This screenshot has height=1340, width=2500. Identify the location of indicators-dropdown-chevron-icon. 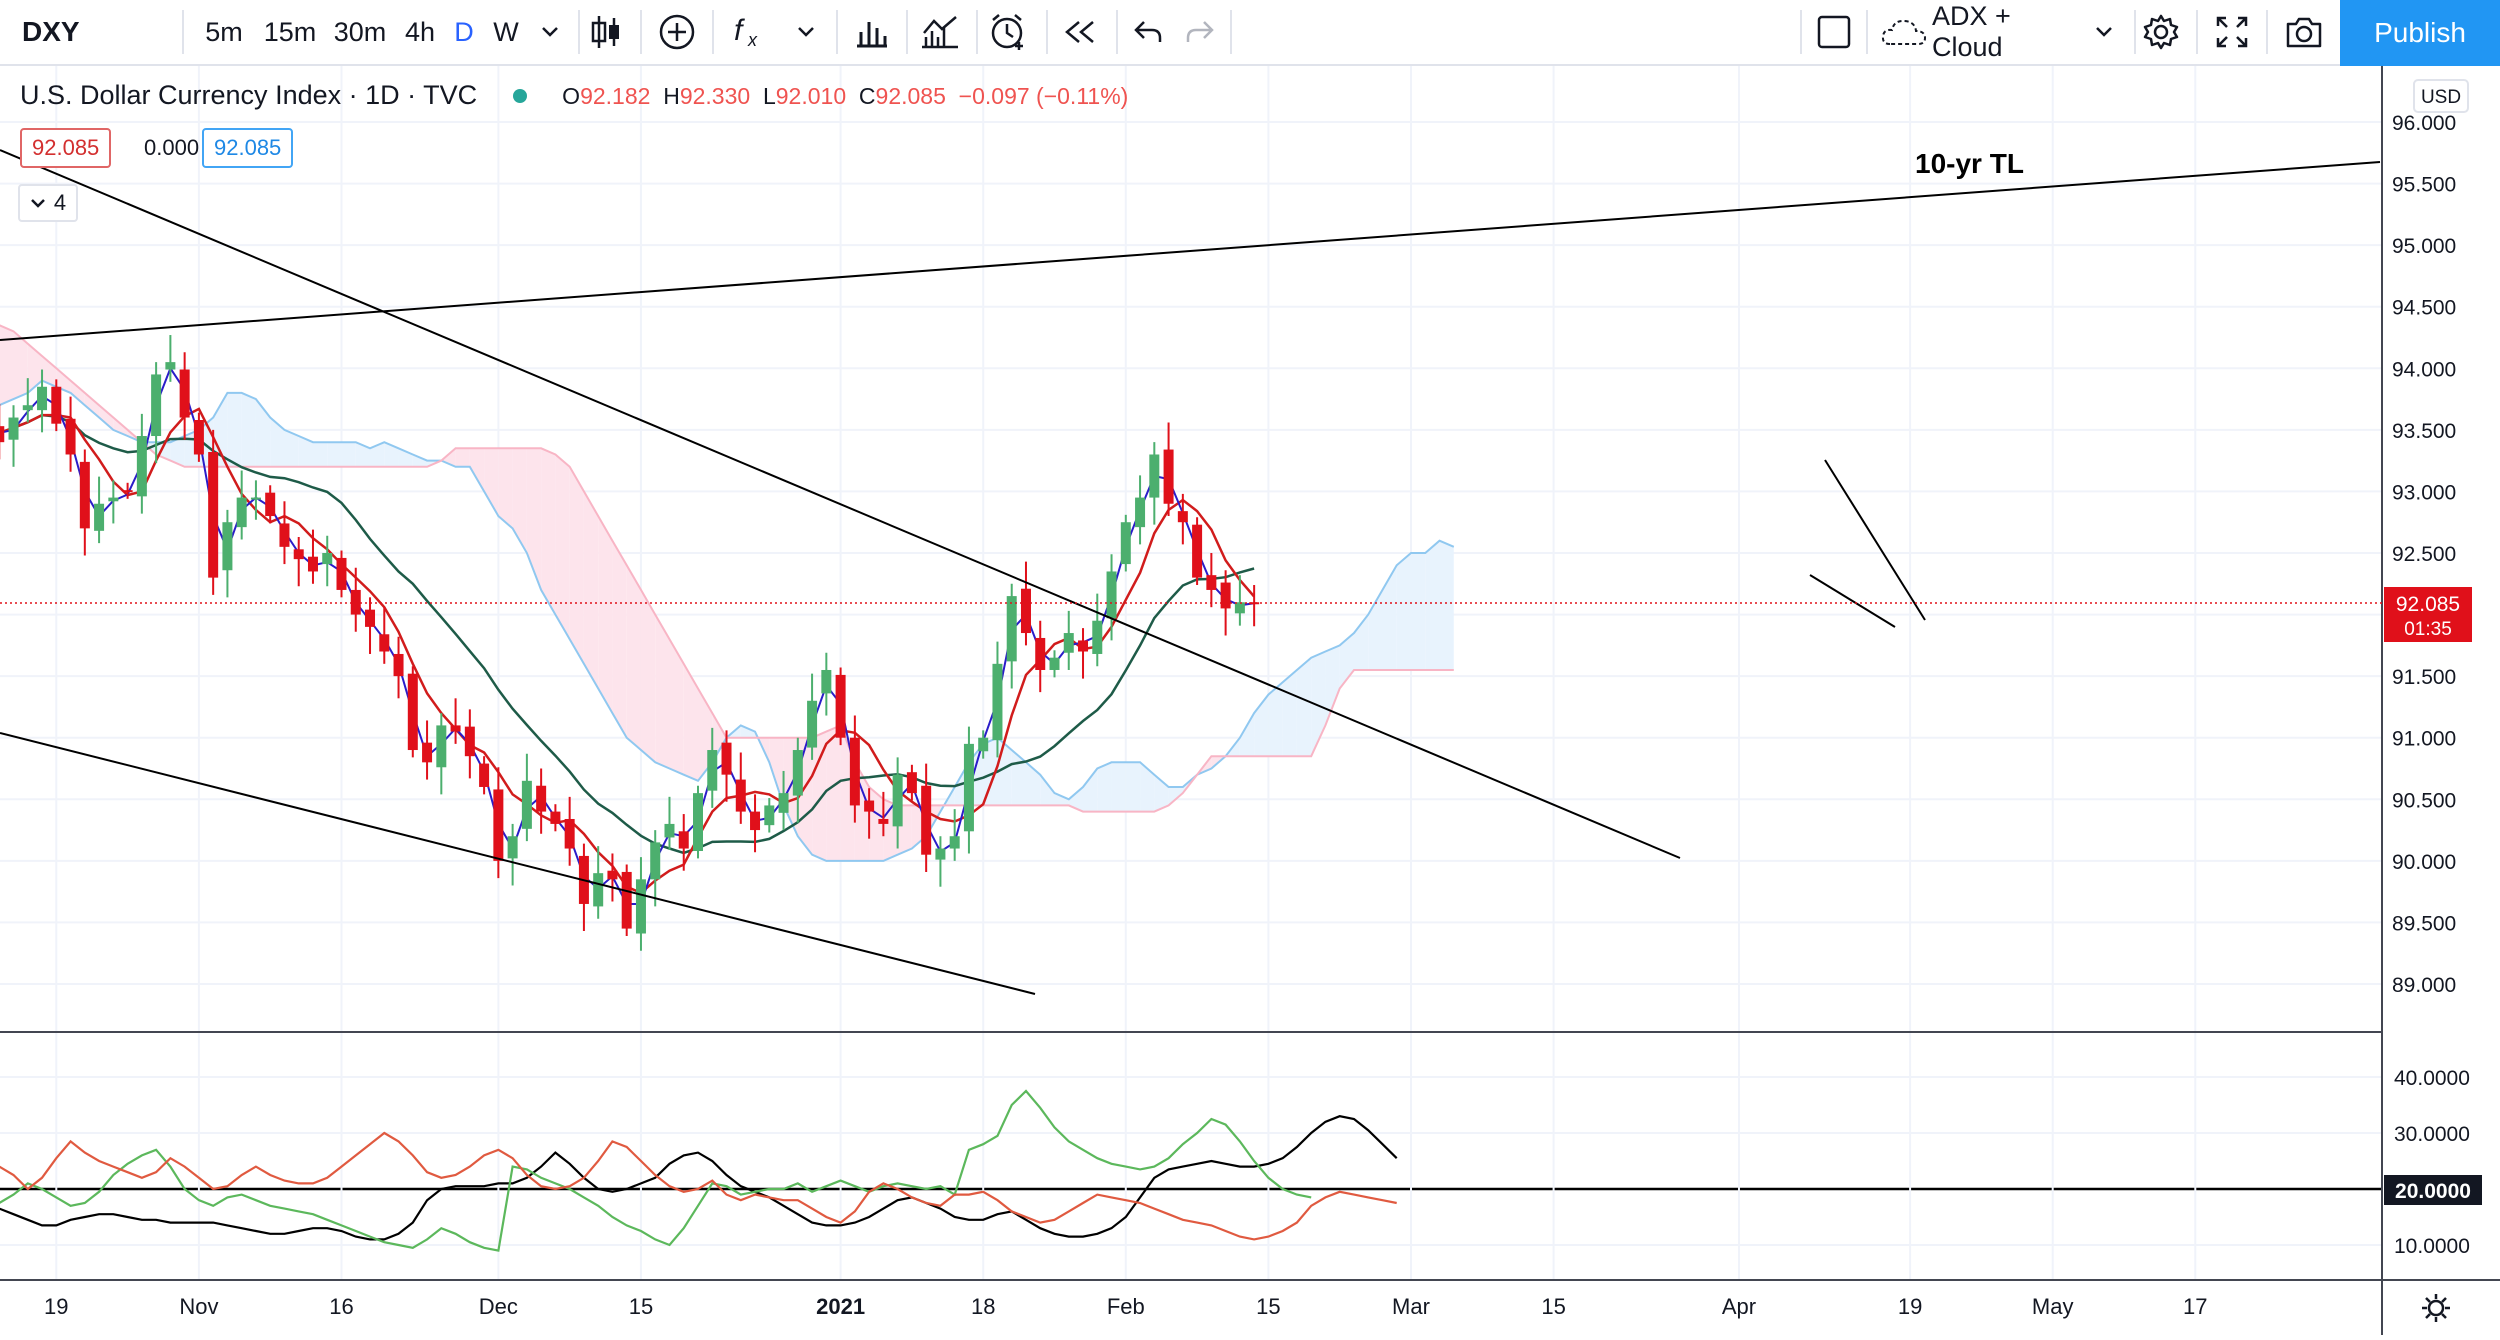
(806, 32).